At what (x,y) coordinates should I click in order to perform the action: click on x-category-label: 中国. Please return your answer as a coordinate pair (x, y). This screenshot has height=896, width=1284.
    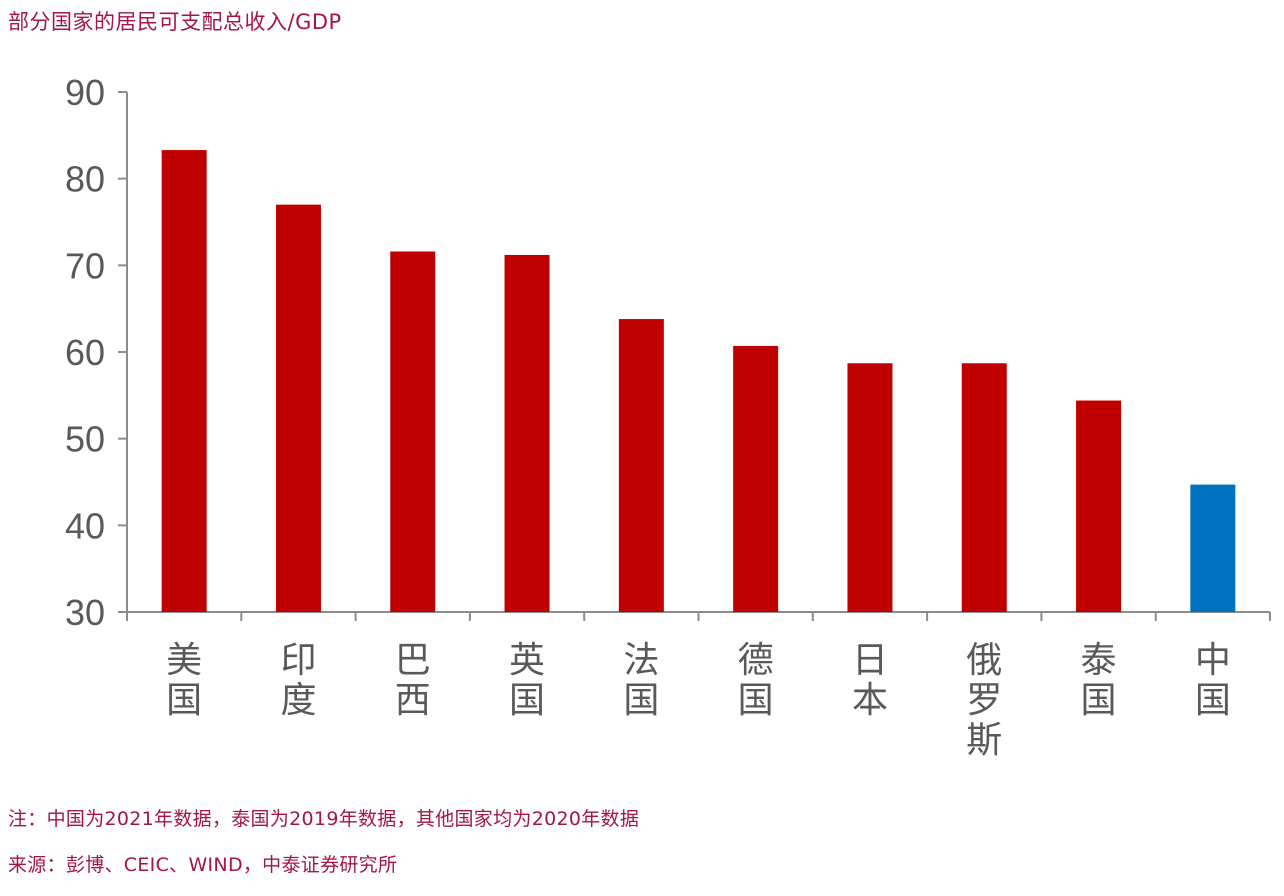
    Looking at the image, I should click on (1213, 680).